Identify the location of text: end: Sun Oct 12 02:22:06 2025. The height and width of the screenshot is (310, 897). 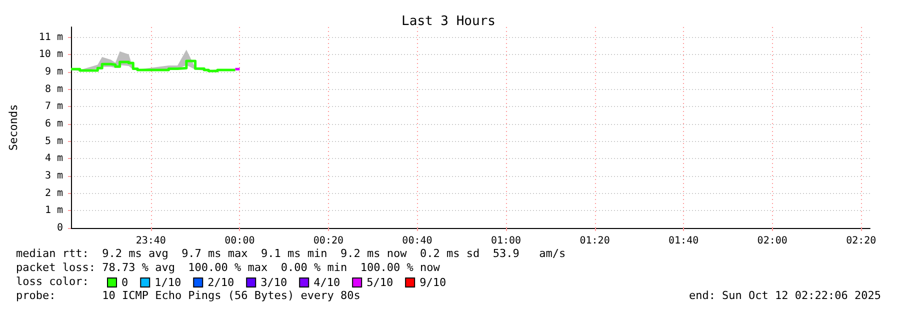
(785, 295).